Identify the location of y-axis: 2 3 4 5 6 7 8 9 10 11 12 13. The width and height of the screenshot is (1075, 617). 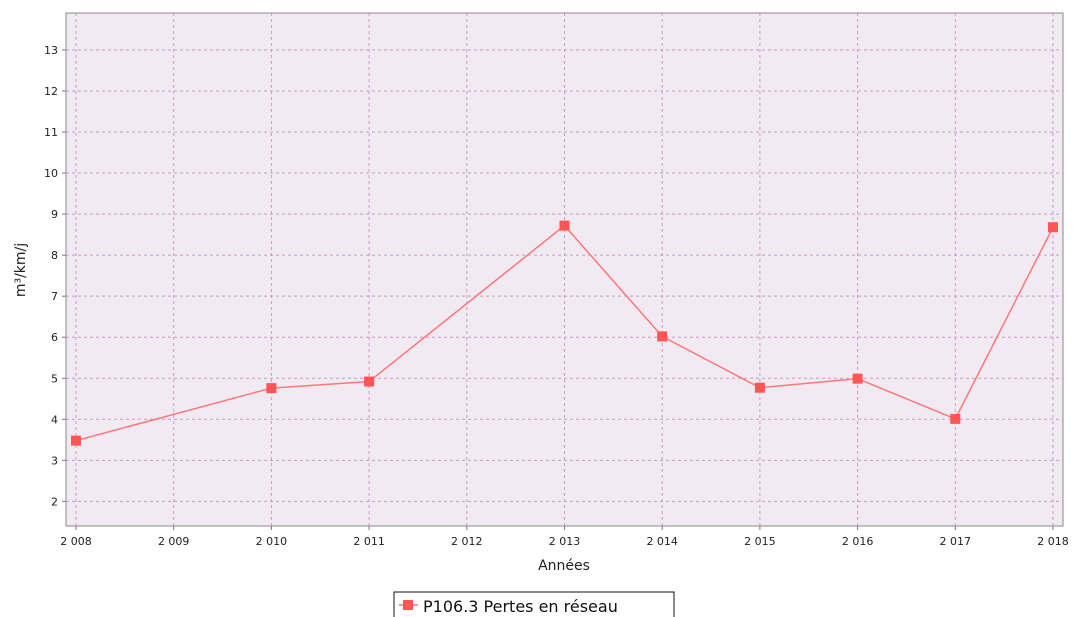
(55, 276).